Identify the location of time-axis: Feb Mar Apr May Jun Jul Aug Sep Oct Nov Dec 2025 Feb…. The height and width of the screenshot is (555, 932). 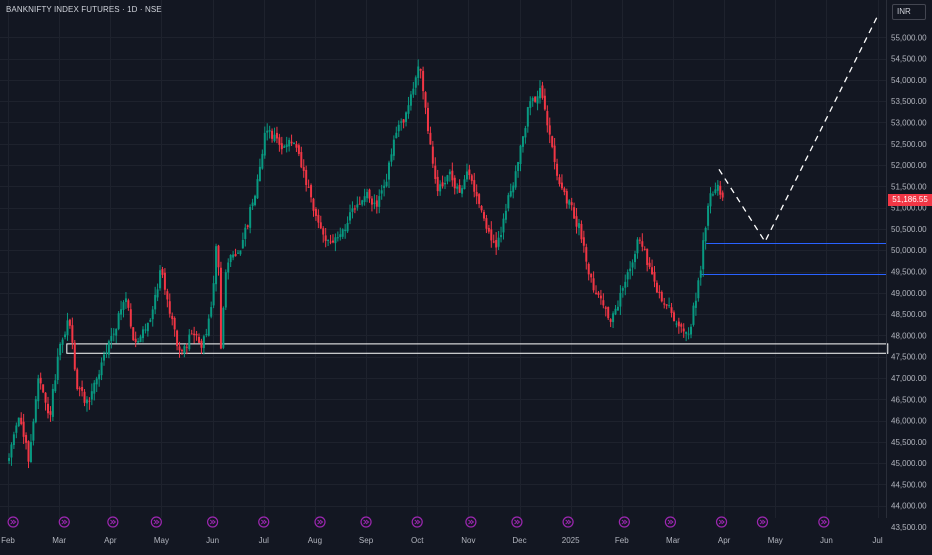
(442, 540).